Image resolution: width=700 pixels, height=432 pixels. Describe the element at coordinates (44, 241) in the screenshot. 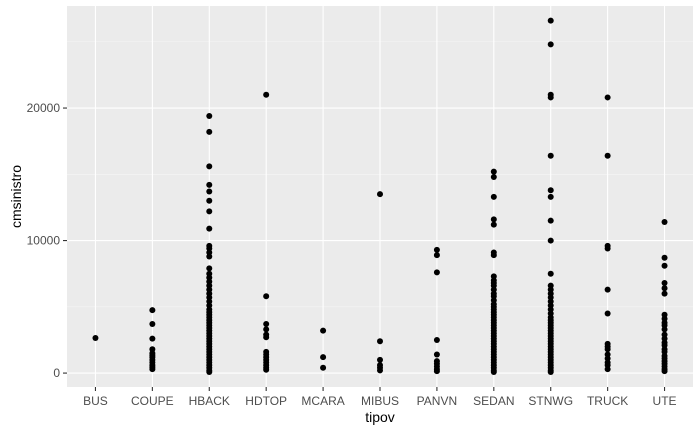

I see `y-tick-label: 10000` at that location.